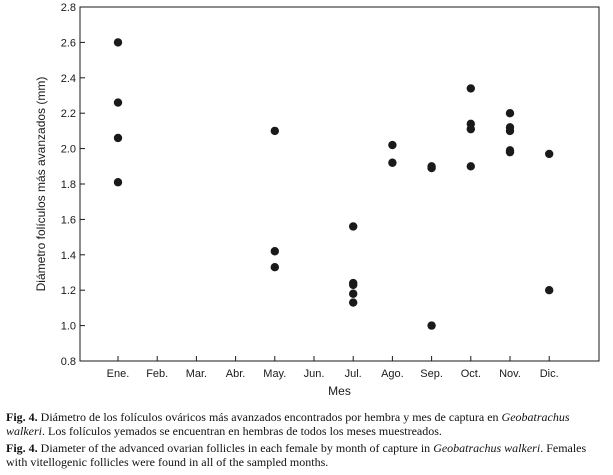 This screenshot has width=613, height=475. I want to click on y-tick-label: 2.2, so click(68, 114).